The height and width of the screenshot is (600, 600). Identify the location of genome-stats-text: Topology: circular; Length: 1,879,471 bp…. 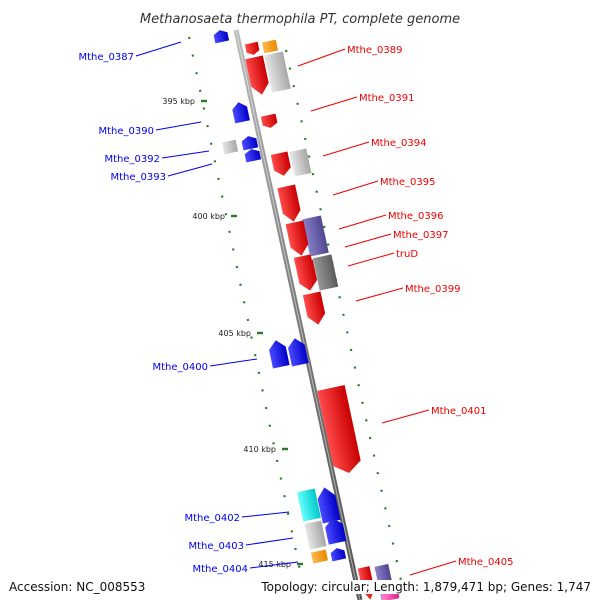
(426, 587).